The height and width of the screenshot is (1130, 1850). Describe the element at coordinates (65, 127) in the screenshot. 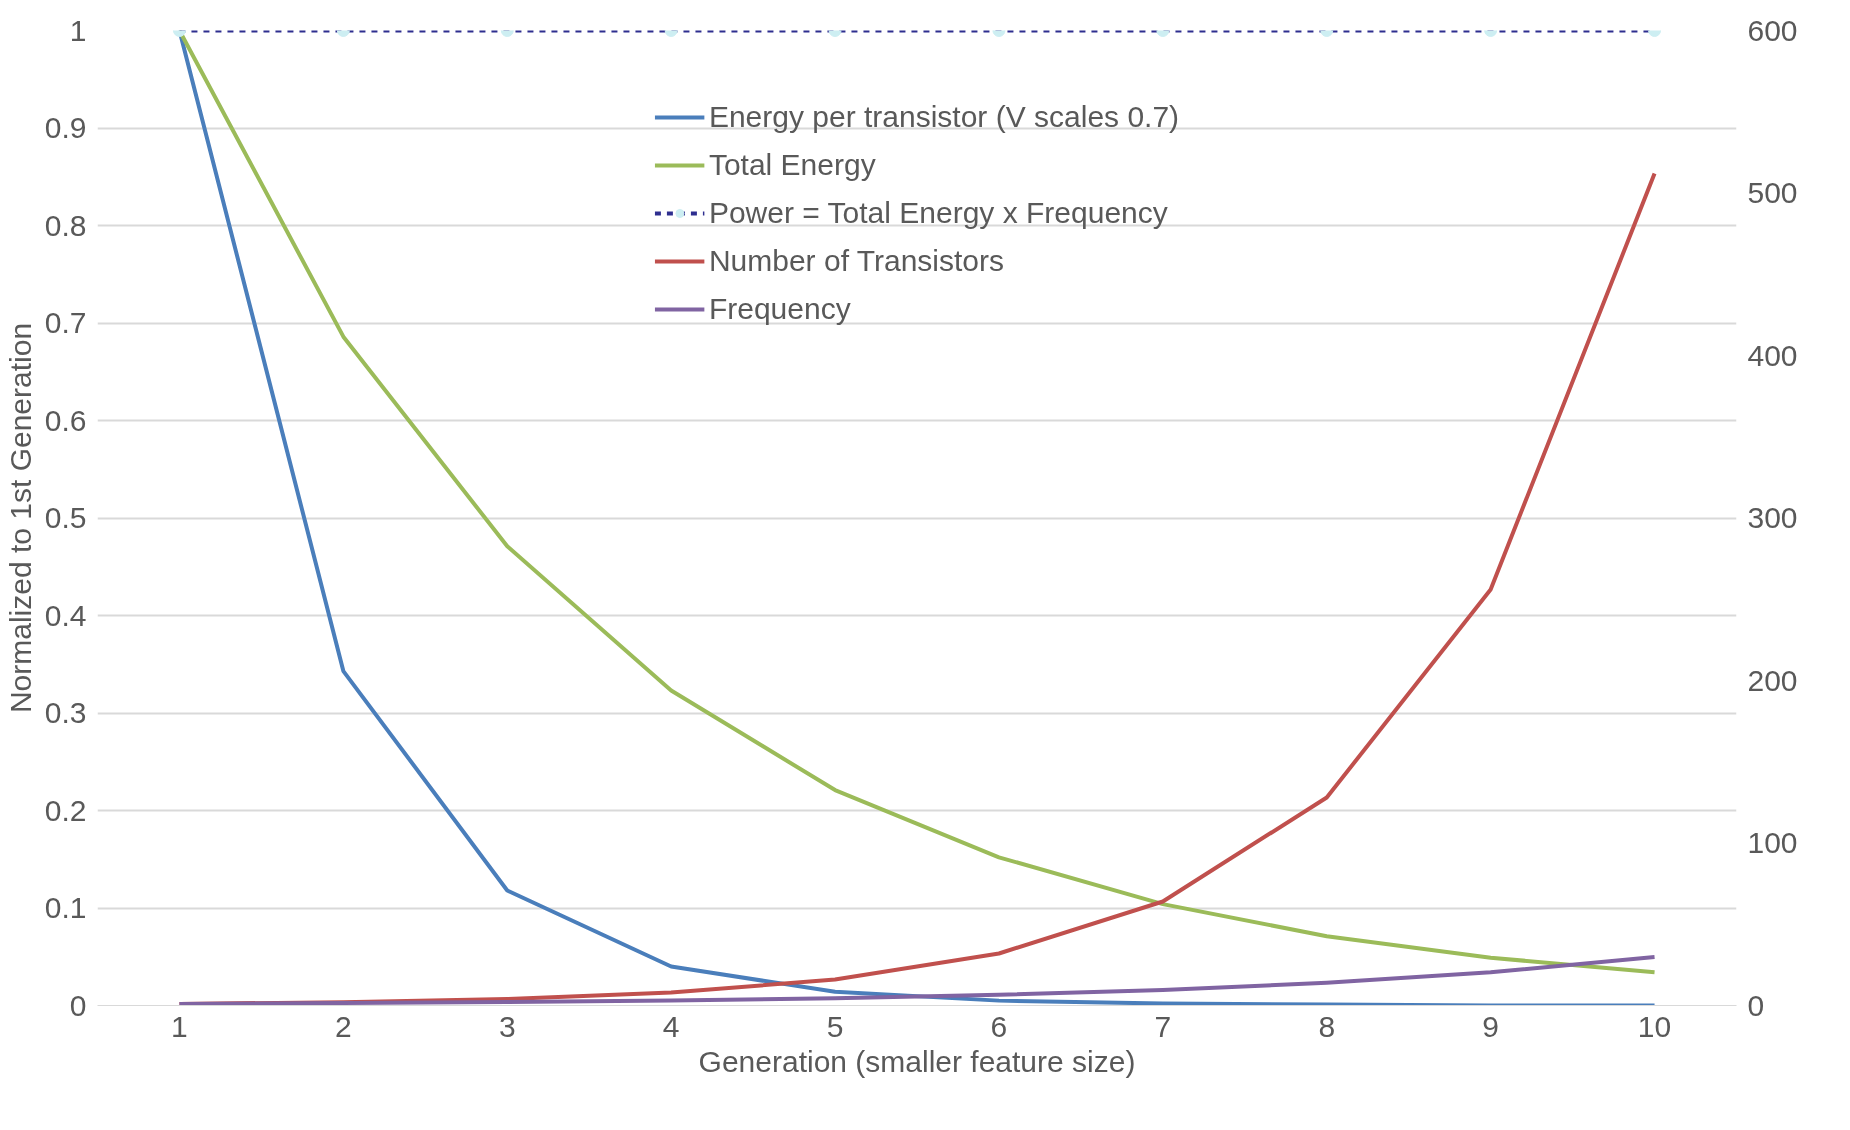

I see `y-tick-label: 0.9` at that location.